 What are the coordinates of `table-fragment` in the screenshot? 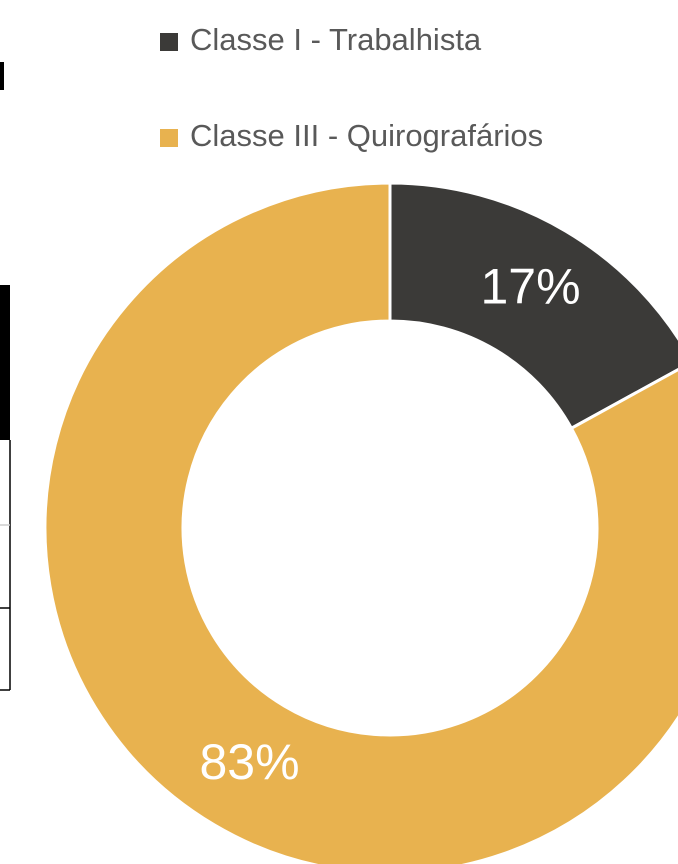 It's located at (5, 376).